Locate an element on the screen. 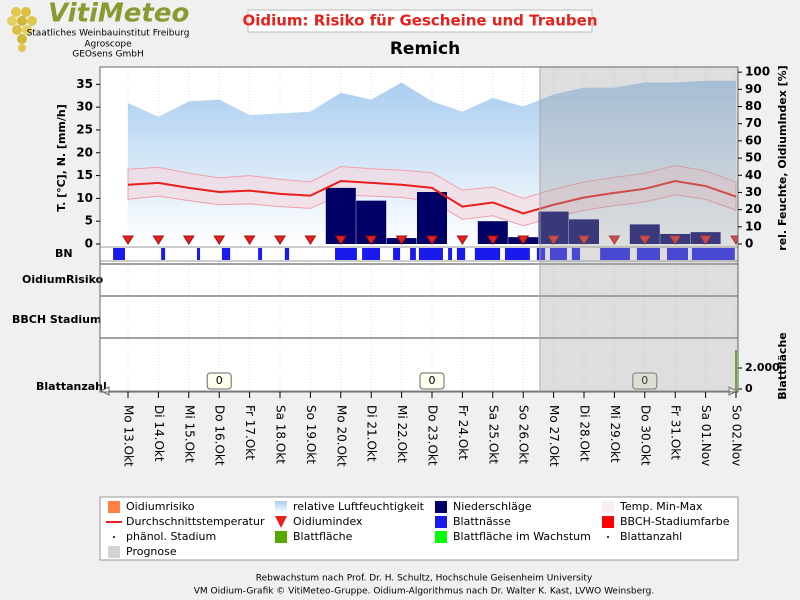 This screenshot has width=800, height=600. legend-label: Blattfläche is located at coordinates (323, 536).